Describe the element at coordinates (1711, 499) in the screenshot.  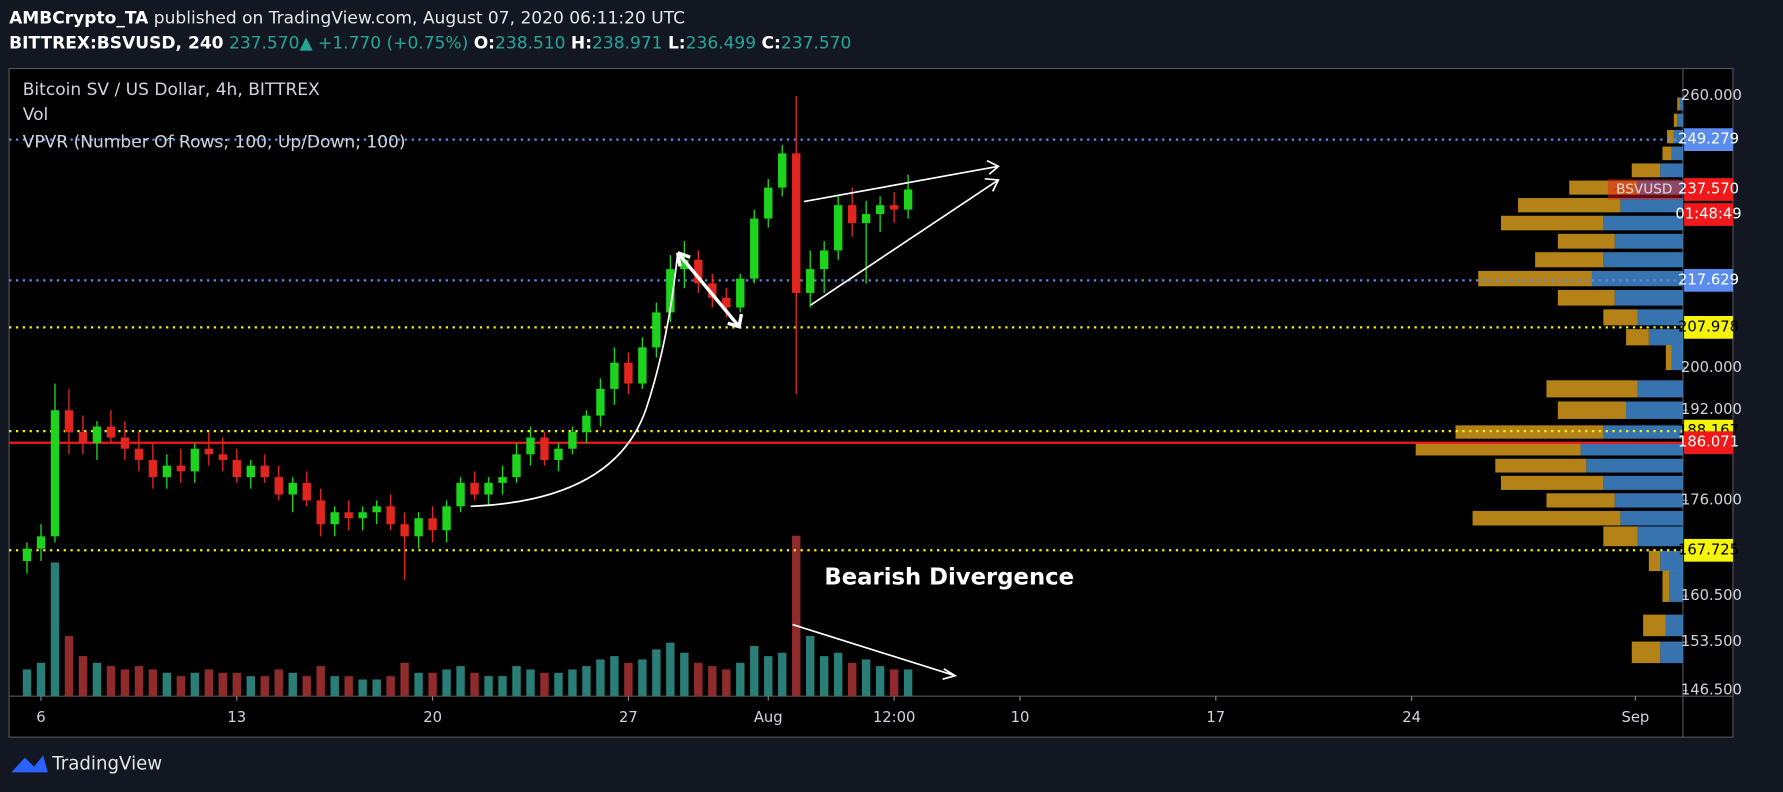
I see `y-tick-label: 176.000` at that location.